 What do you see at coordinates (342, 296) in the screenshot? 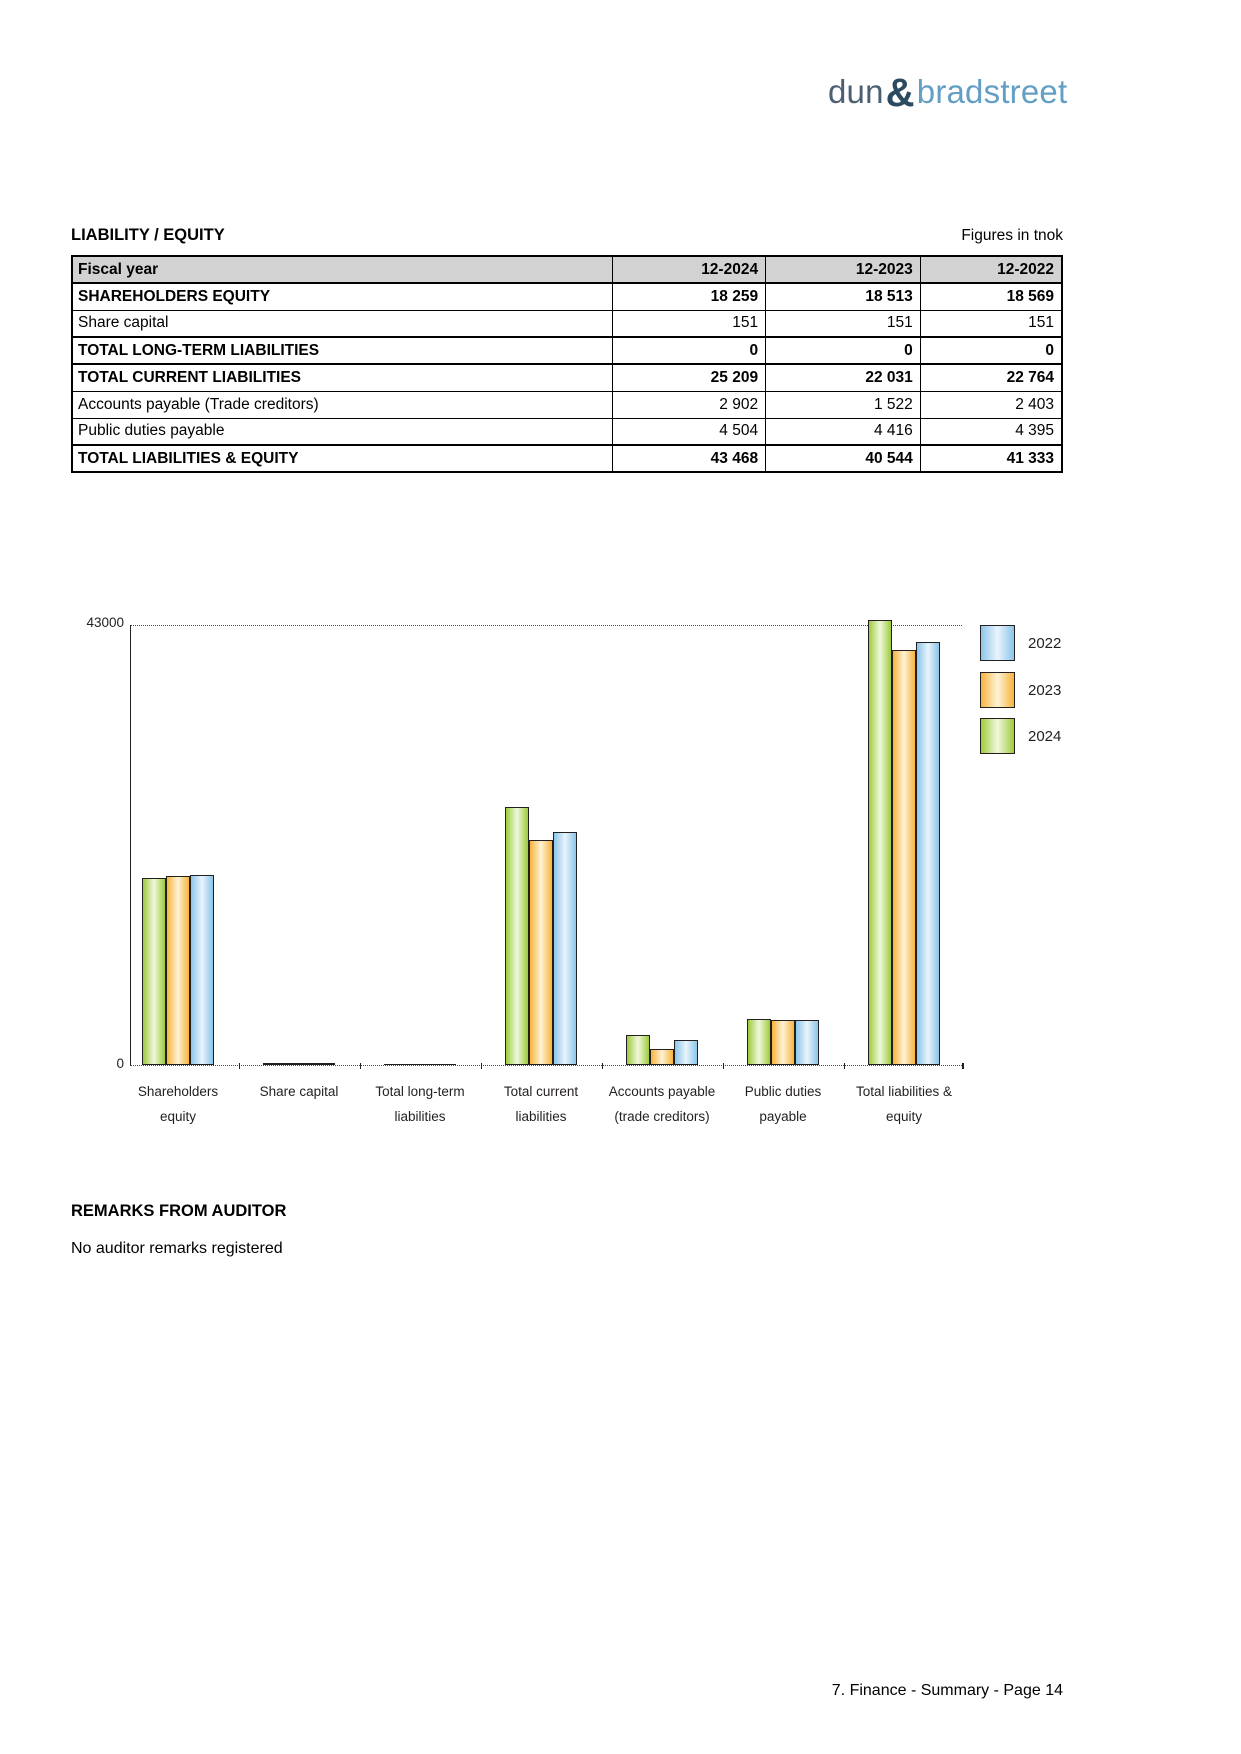
I see `row-label: SHAREHOLDERS EQUITY` at bounding box center [342, 296].